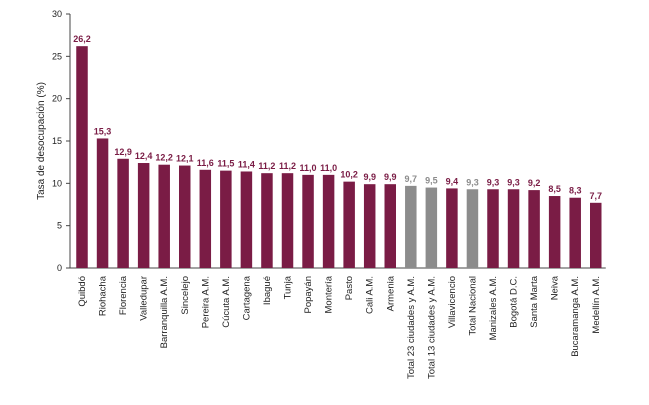 The height and width of the screenshot is (405, 649). I want to click on data-label: 10,2, so click(349, 175).